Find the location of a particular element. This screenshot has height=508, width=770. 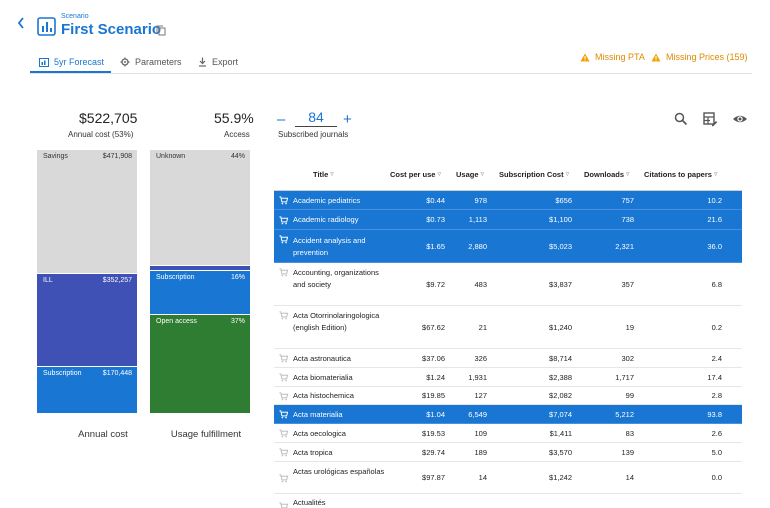

column-header-downloads: Downloads ▿ is located at coordinates (607, 174).